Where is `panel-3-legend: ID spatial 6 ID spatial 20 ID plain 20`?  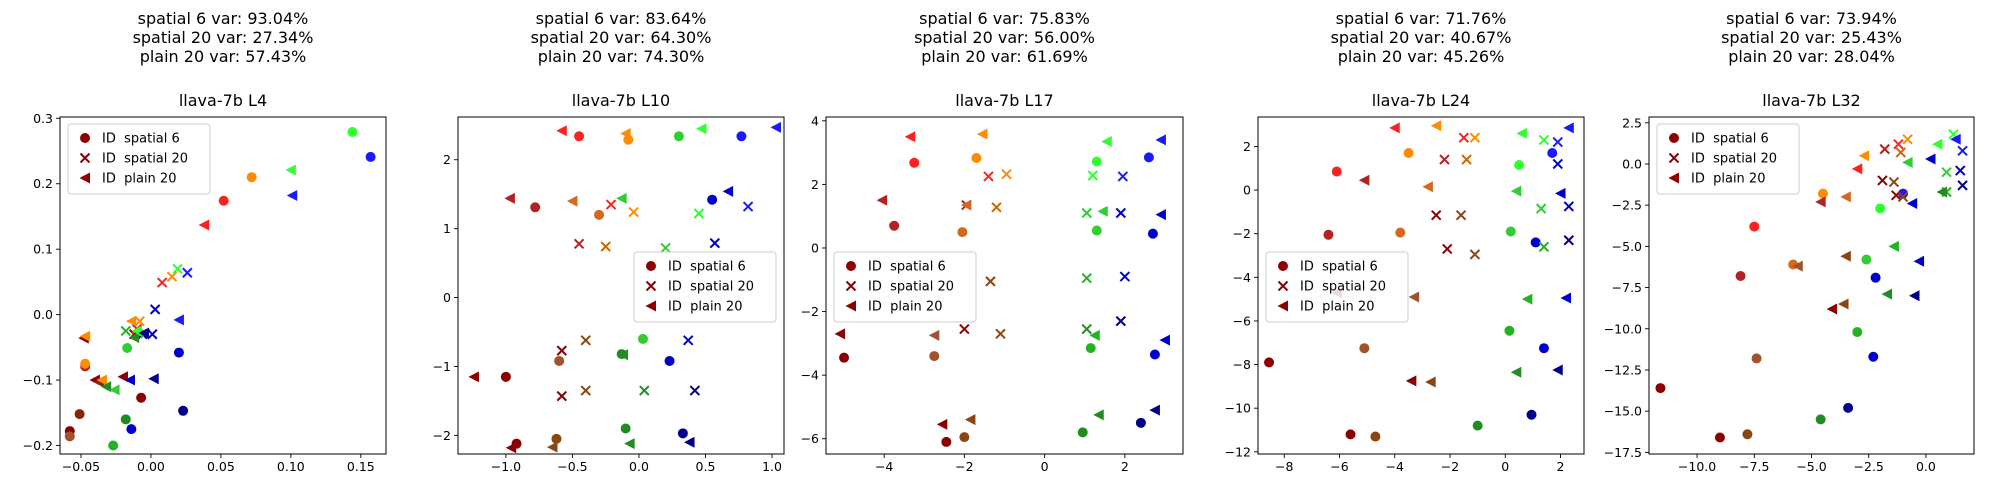
panel-3-legend: ID spatial 6 ID spatial 20 ID plain 20 is located at coordinates (905, 287).